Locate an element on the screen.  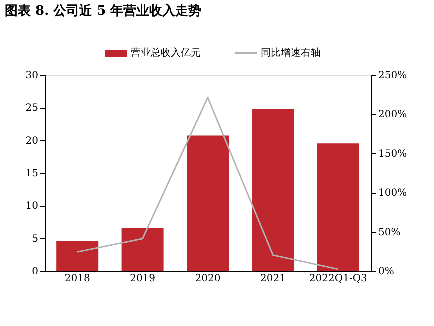
y-tick-label: 5 is located at coordinates (35, 239).